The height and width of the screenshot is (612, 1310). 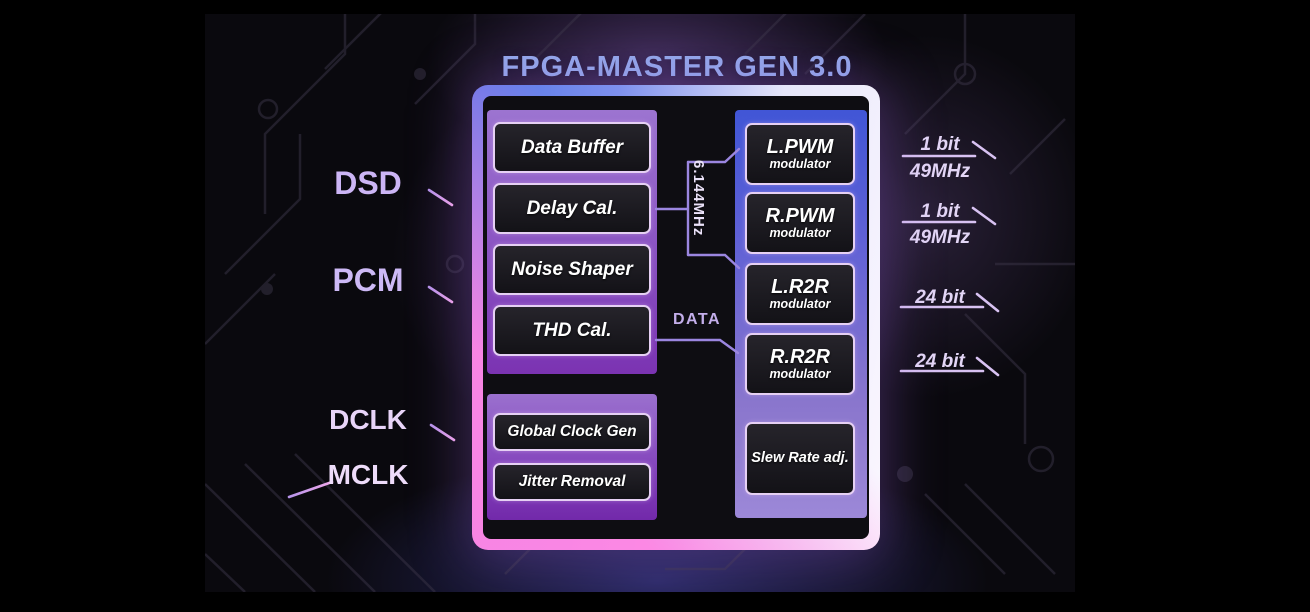 What do you see at coordinates (940, 361) in the screenshot?
I see `output-4-bits: 24 bit` at bounding box center [940, 361].